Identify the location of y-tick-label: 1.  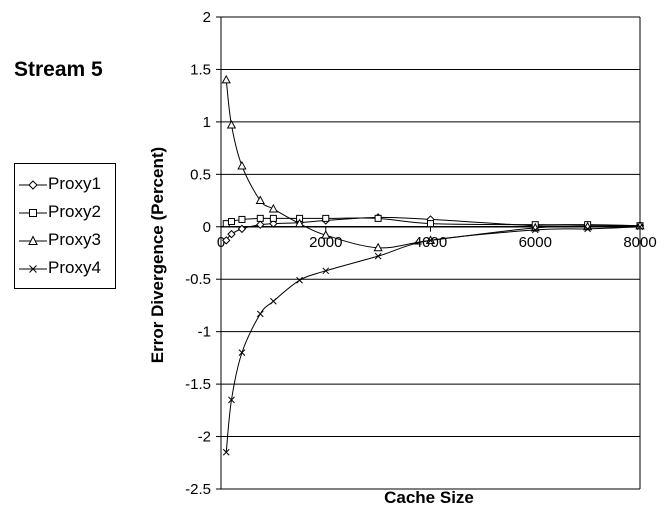
(207, 122).